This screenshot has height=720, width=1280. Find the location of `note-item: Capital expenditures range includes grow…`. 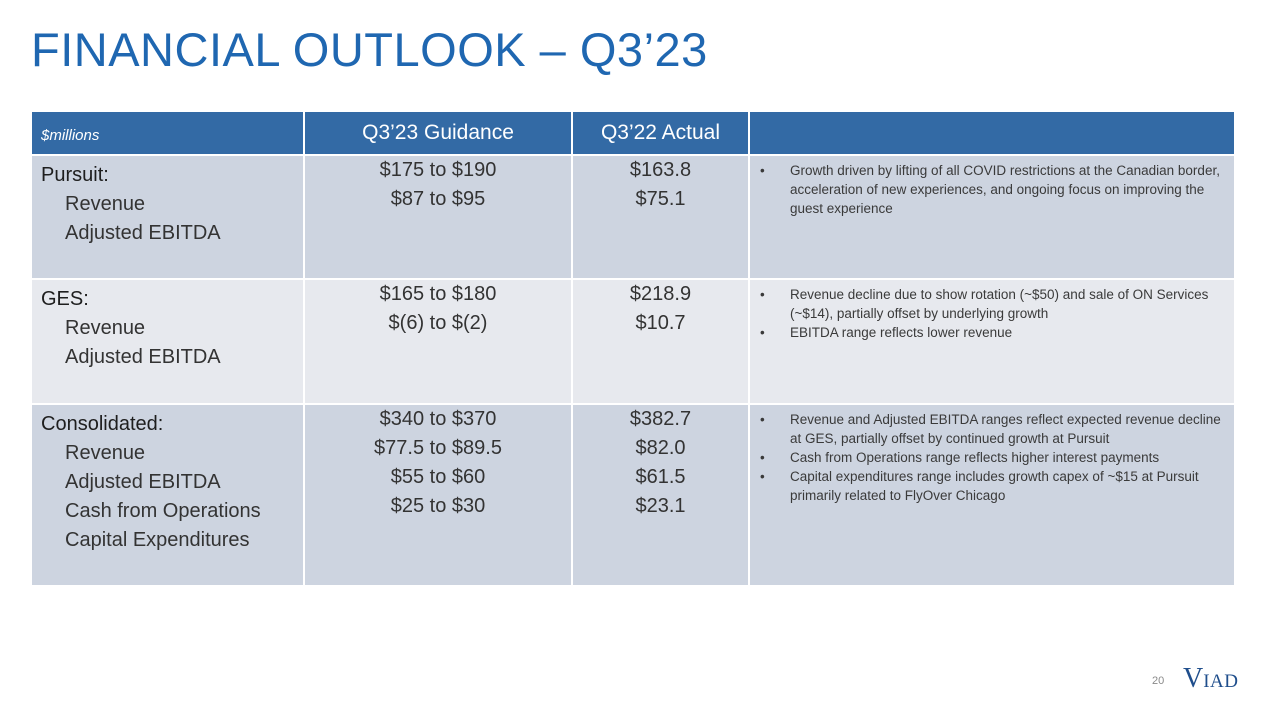

note-item: Capital expenditures range includes grow… is located at coordinates (993, 486).